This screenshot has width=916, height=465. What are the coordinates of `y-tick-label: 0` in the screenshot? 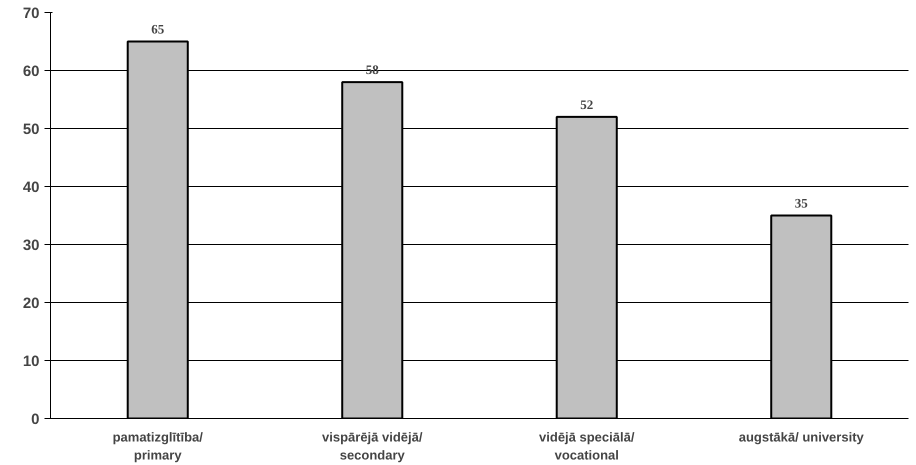 It's located at (35, 419).